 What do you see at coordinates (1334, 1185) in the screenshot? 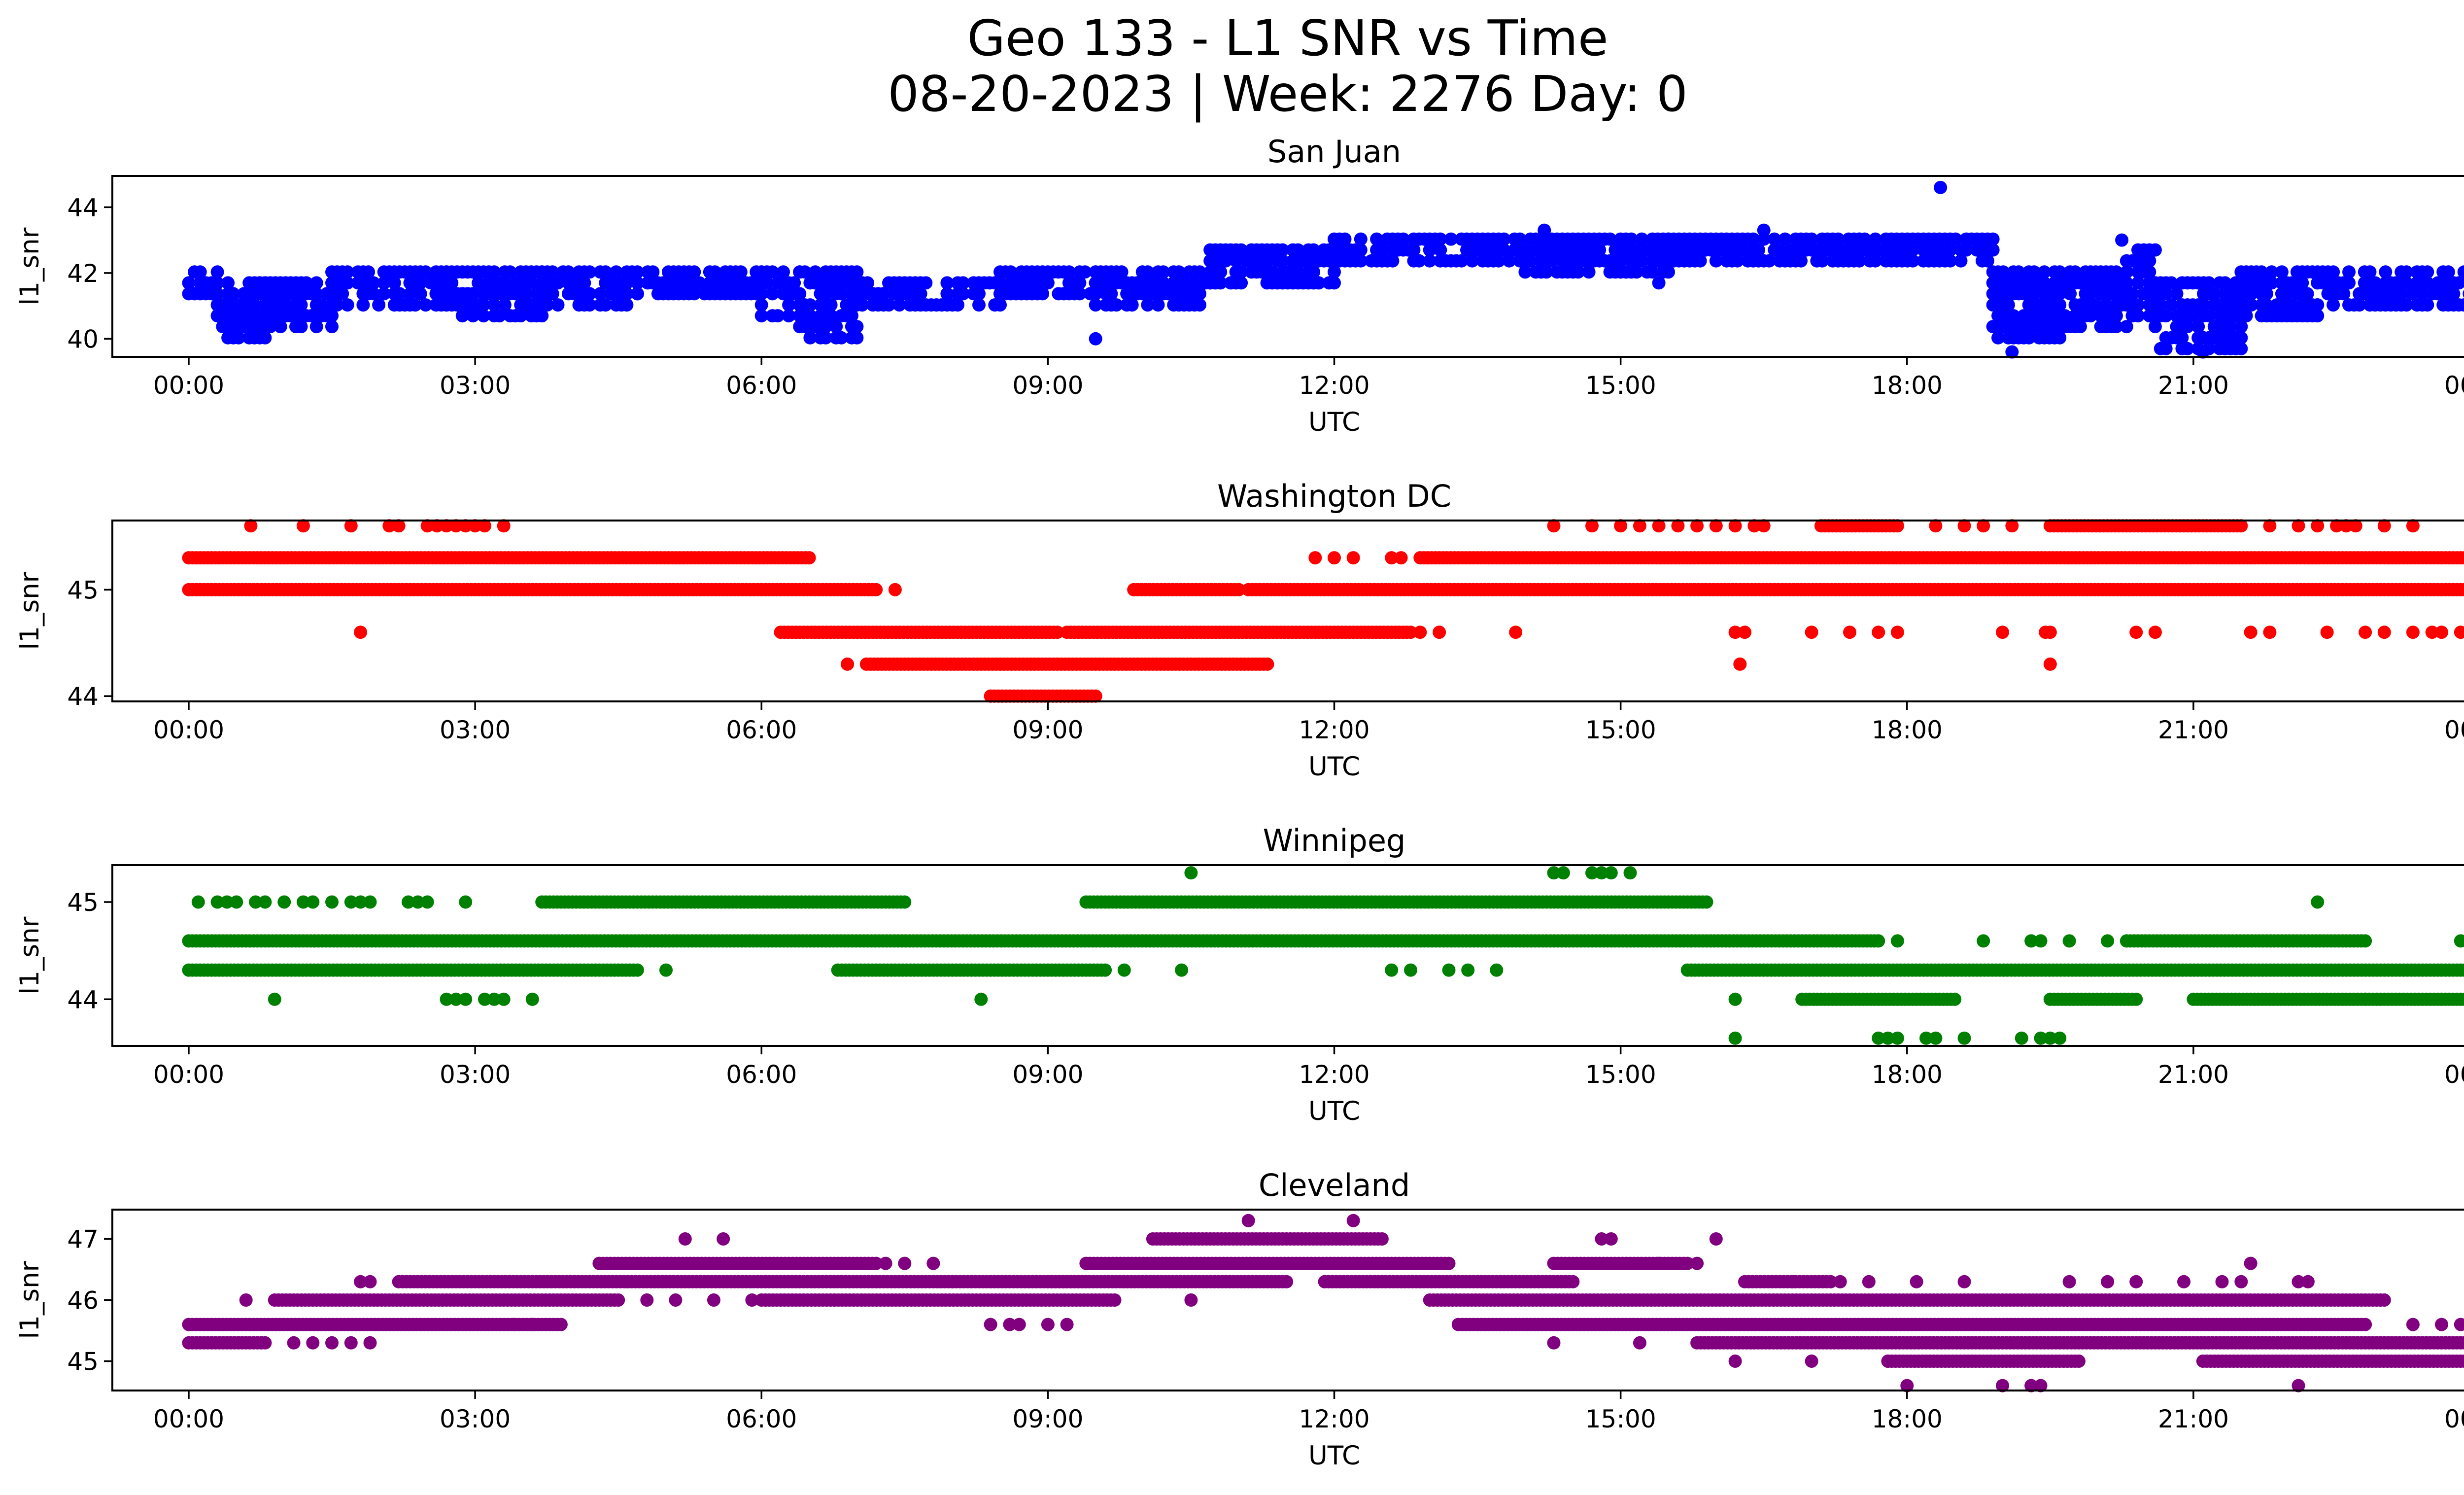
I see `subplot-title: Cleveland` at bounding box center [1334, 1185].